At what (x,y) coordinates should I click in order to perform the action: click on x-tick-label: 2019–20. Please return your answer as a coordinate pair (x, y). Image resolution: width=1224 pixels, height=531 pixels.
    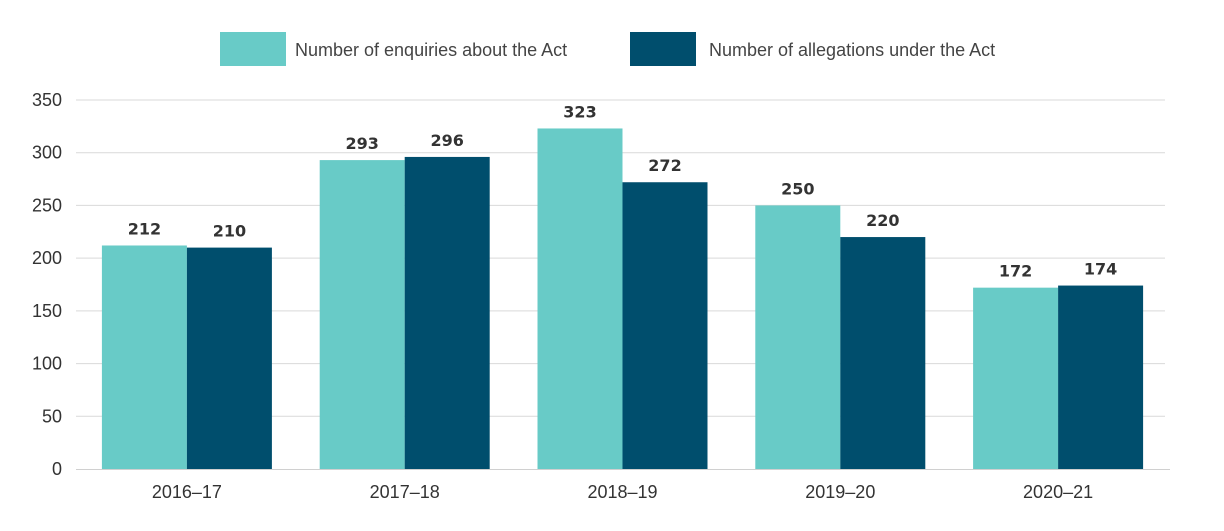
    Looking at the image, I should click on (840, 492).